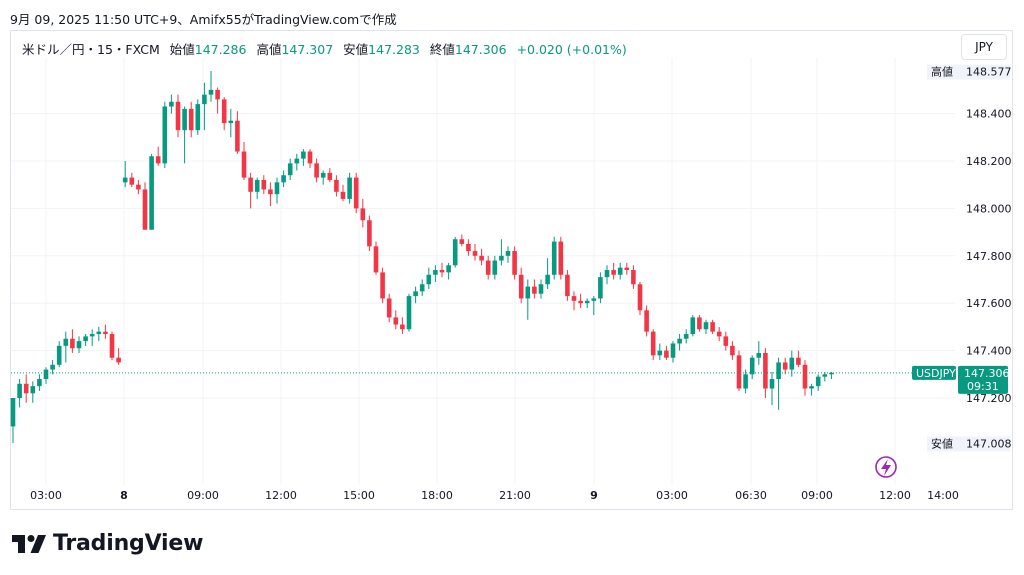  What do you see at coordinates (886, 467) in the screenshot?
I see `lightning-icon` at bounding box center [886, 467].